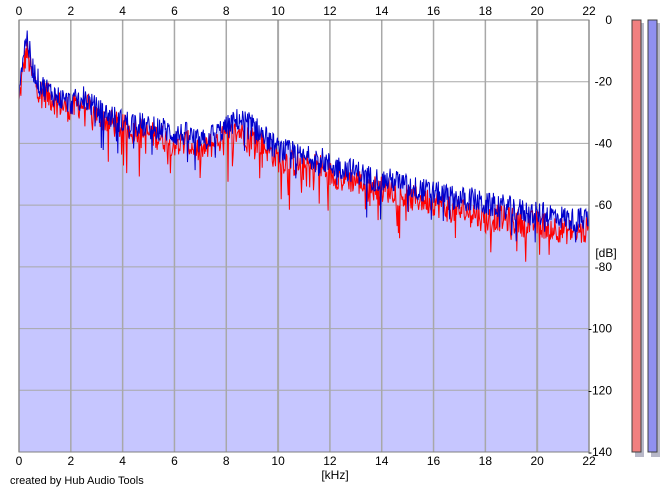  What do you see at coordinates (589, 11) in the screenshot?
I see `x-tick-label-top: 22` at bounding box center [589, 11].